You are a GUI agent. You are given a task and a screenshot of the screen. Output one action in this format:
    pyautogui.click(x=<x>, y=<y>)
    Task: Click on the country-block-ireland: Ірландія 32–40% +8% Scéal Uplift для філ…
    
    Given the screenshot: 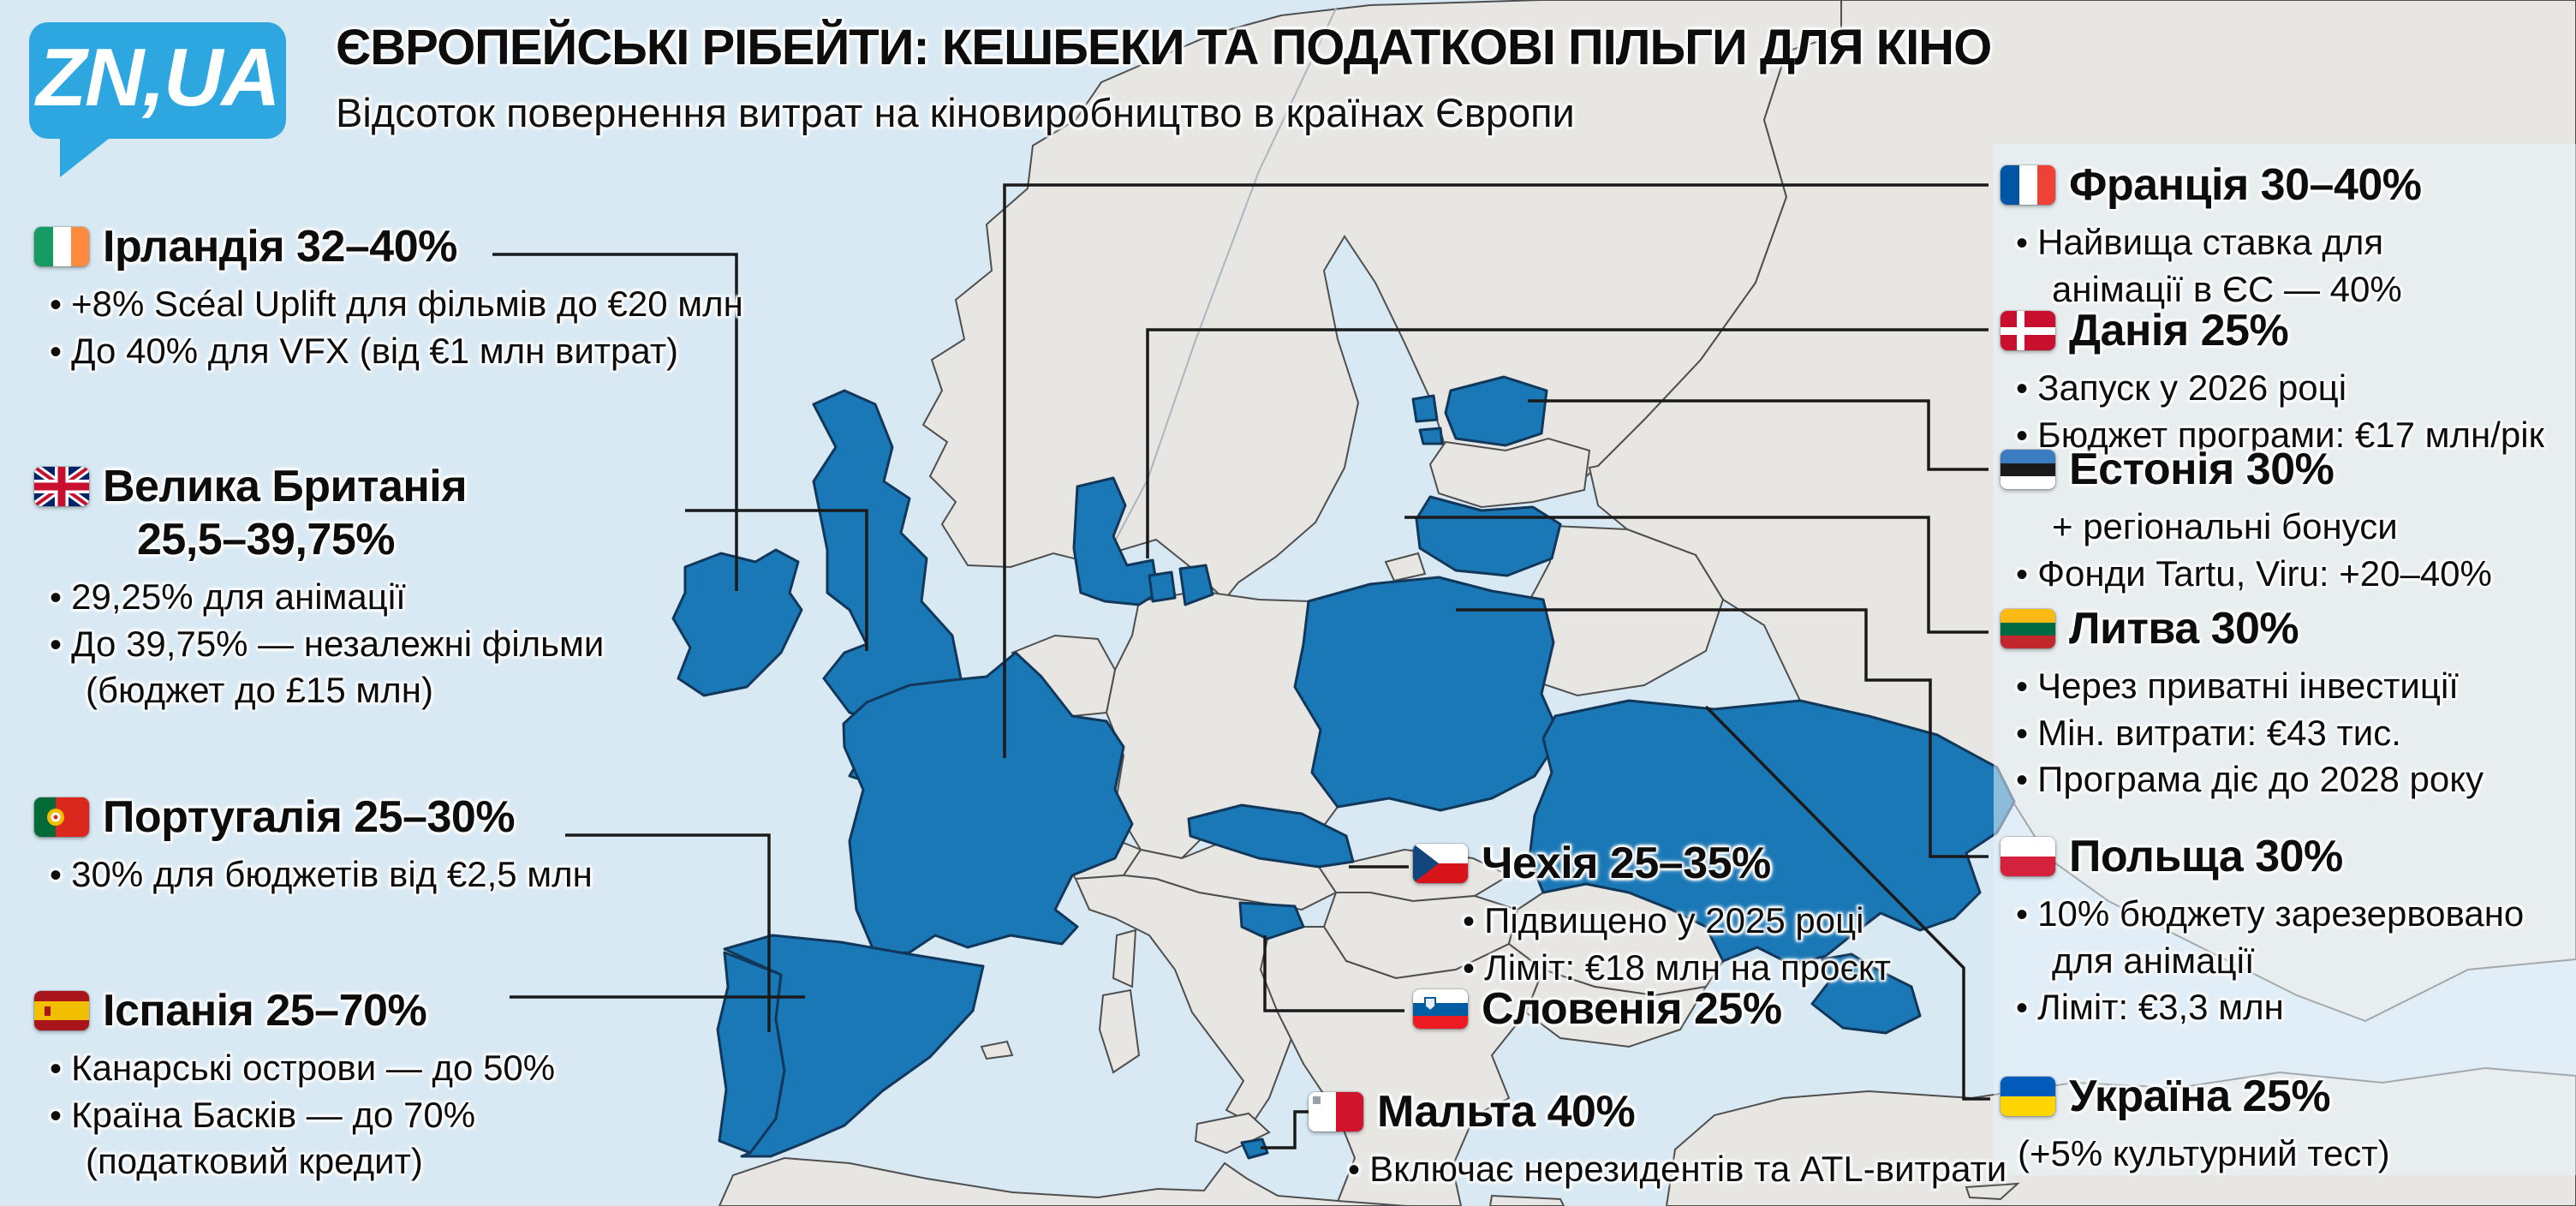 What is the action you would take?
    pyautogui.click(x=389, y=297)
    